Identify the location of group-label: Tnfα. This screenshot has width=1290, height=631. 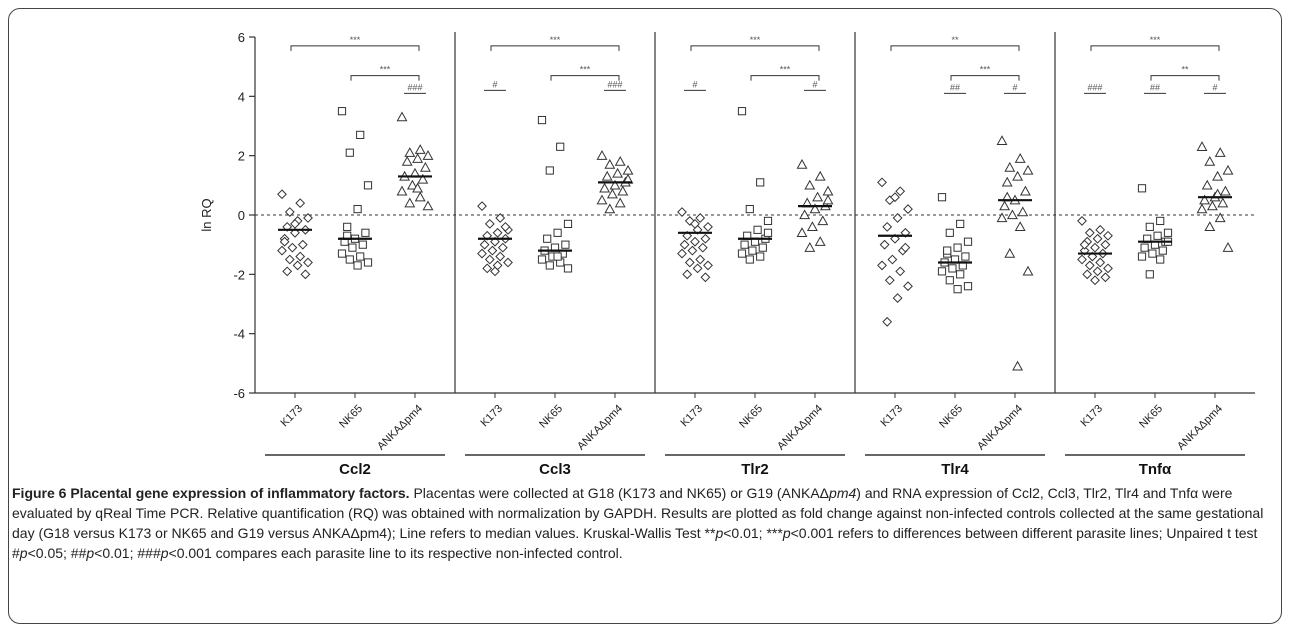
(1155, 469).